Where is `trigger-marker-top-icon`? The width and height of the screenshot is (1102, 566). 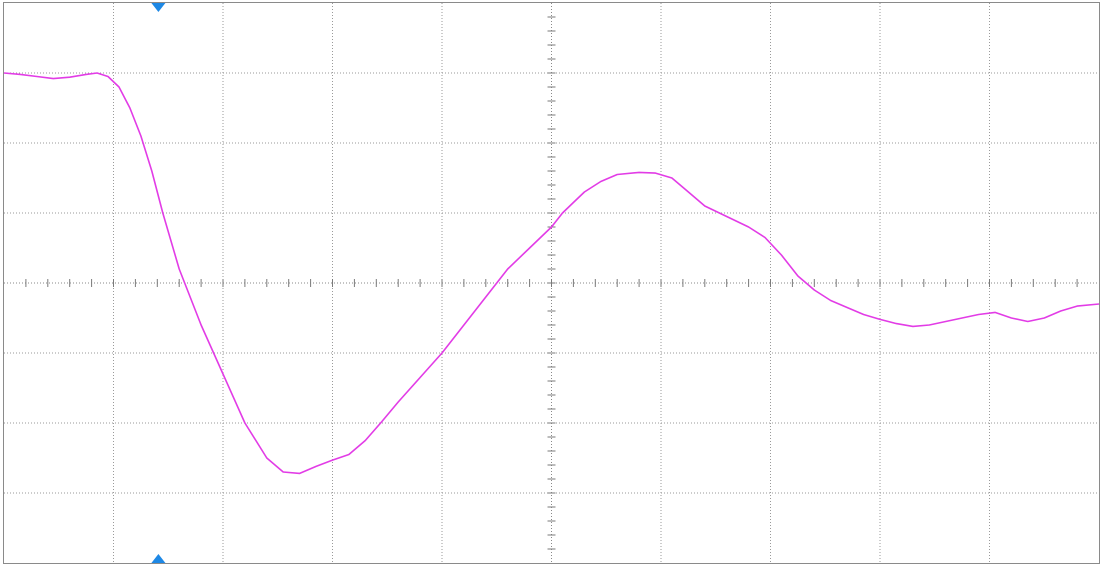 trigger-marker-top-icon is located at coordinates (158, 7).